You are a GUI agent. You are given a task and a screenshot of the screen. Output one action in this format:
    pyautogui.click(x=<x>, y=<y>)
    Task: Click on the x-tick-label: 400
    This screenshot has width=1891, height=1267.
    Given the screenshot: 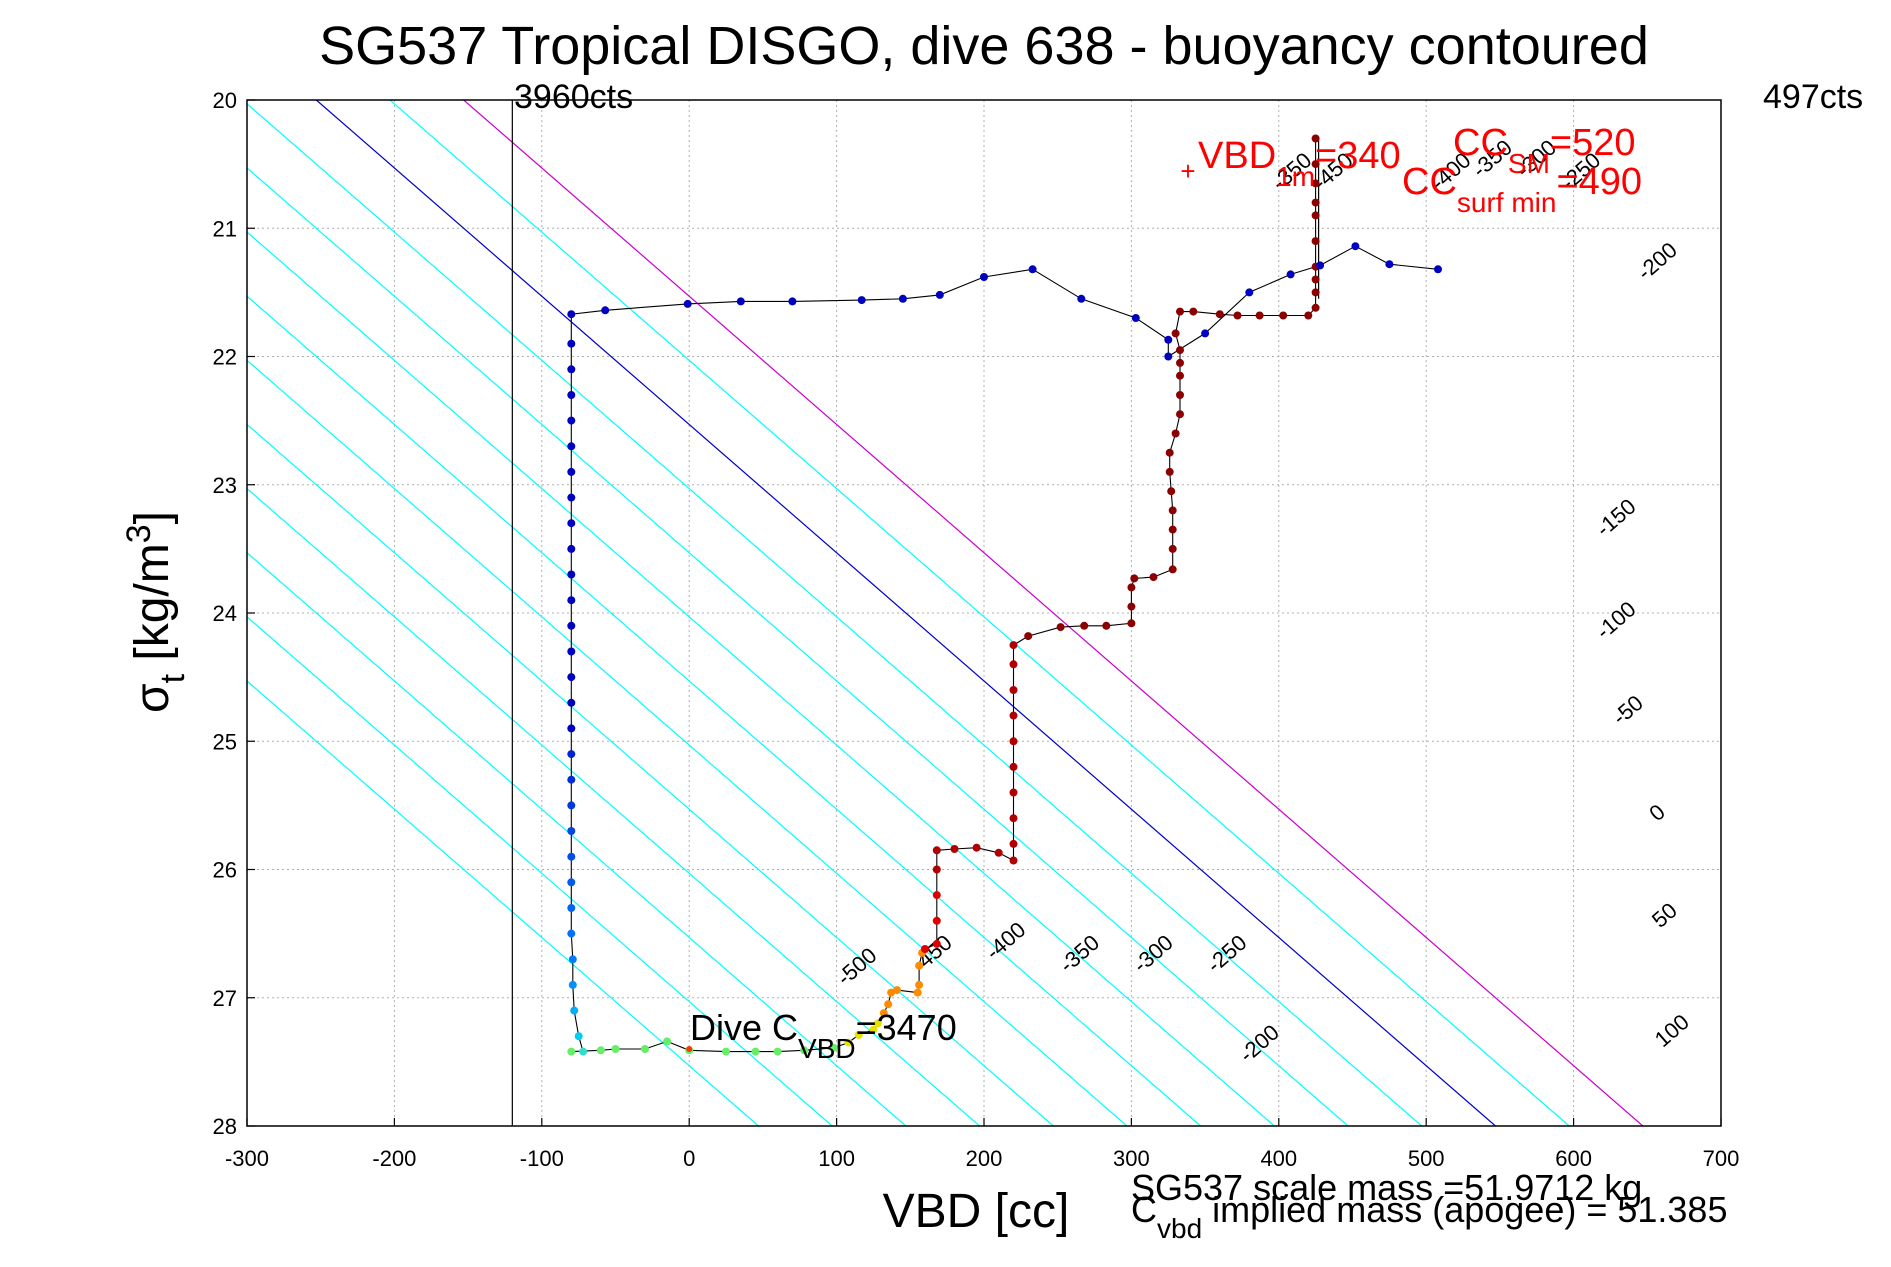 What is the action you would take?
    pyautogui.click(x=1278, y=1158)
    